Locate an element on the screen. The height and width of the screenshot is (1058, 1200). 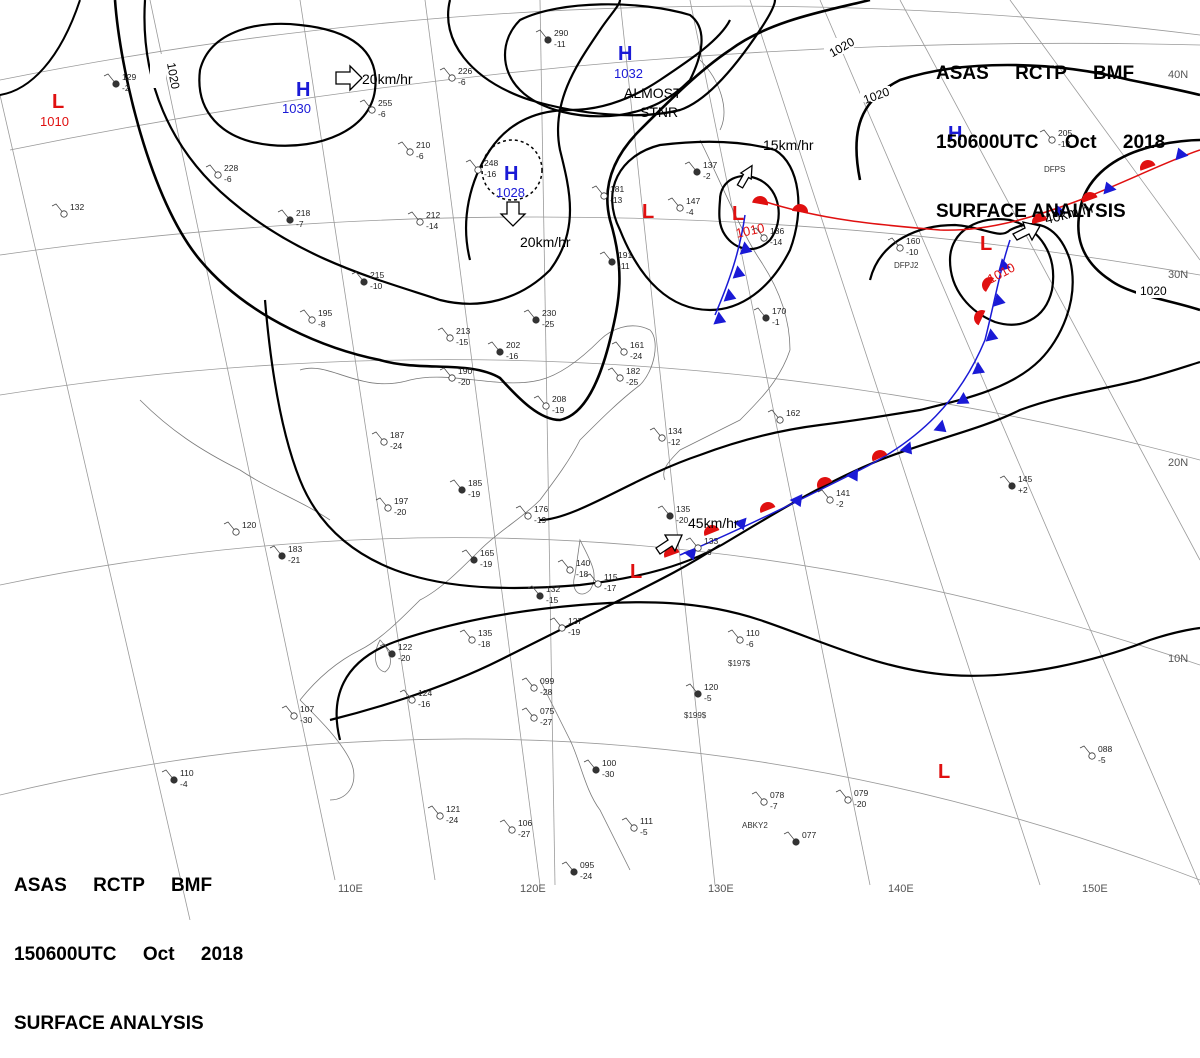
station-pressure: 255 is located at coordinates (385, 103).